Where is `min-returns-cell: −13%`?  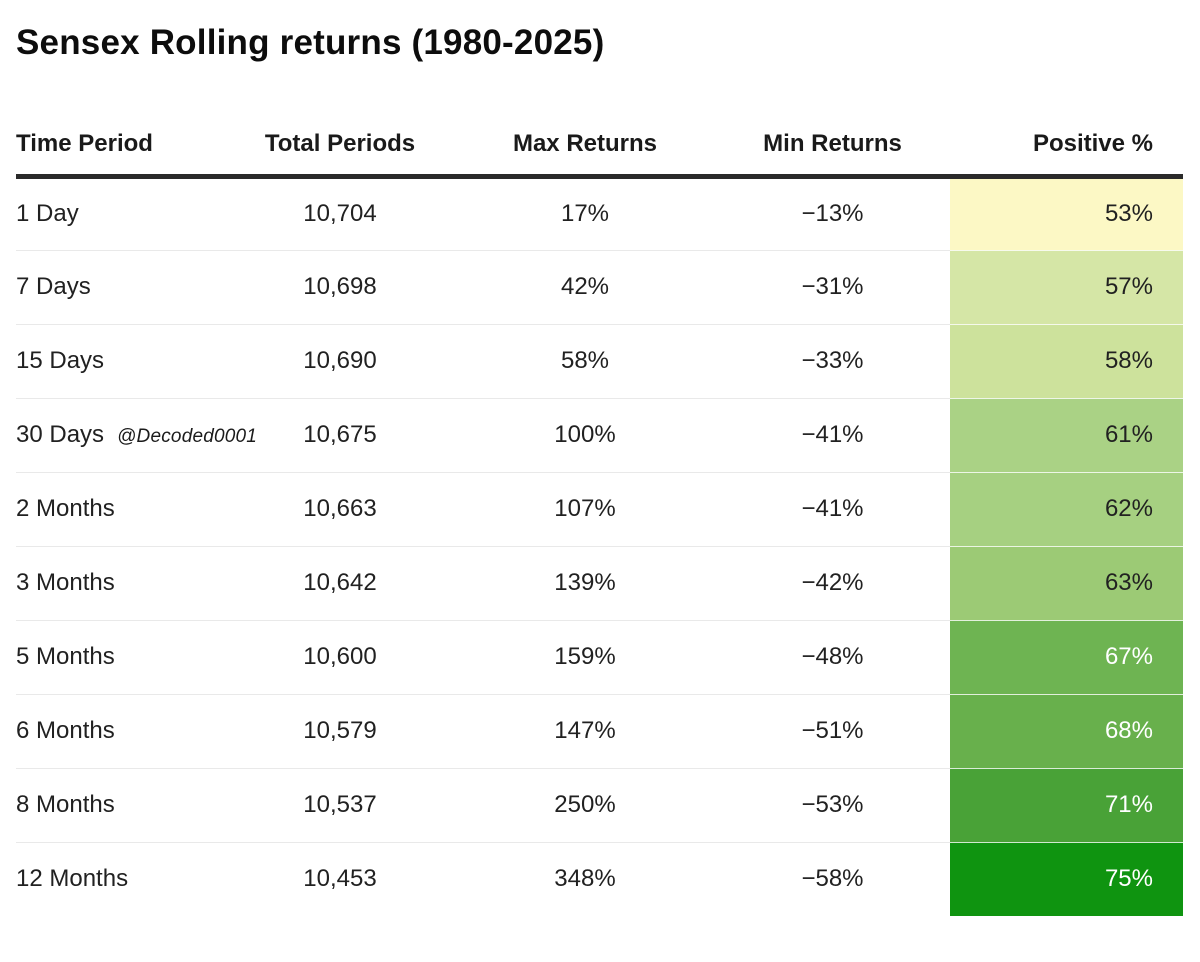
min-returns-cell: −13% is located at coordinates (832, 213).